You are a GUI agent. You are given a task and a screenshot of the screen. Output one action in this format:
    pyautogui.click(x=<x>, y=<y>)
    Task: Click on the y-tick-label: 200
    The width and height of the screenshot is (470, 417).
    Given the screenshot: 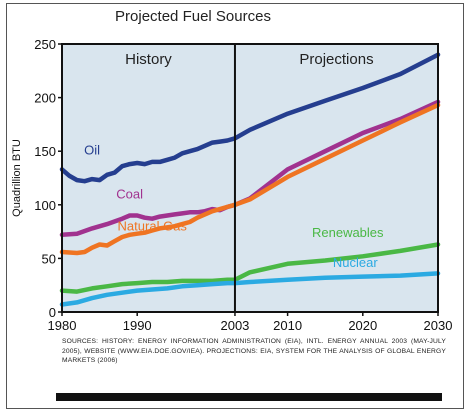 What is the action you would take?
    pyautogui.click(x=45, y=98)
    